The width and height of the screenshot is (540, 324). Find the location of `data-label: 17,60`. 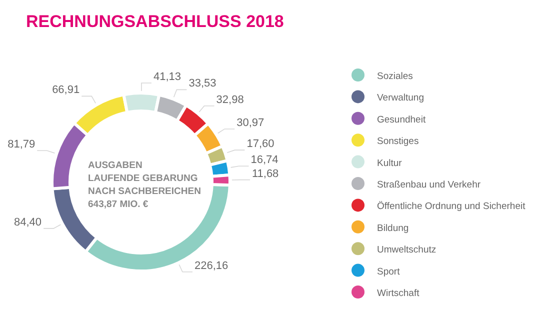

data-label: 17,60 is located at coordinates (260, 144).